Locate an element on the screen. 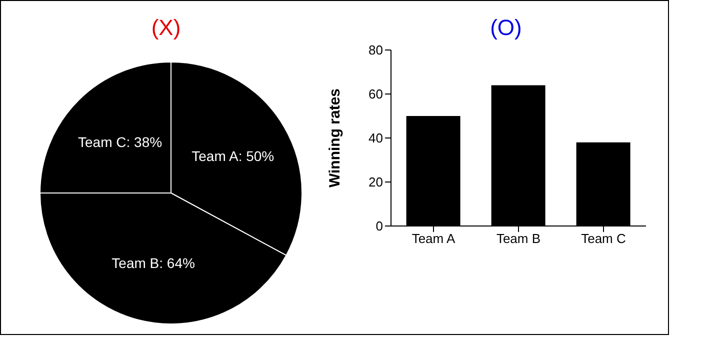 The height and width of the screenshot is (337, 709). y-tick-label: 60 is located at coordinates (375, 94).